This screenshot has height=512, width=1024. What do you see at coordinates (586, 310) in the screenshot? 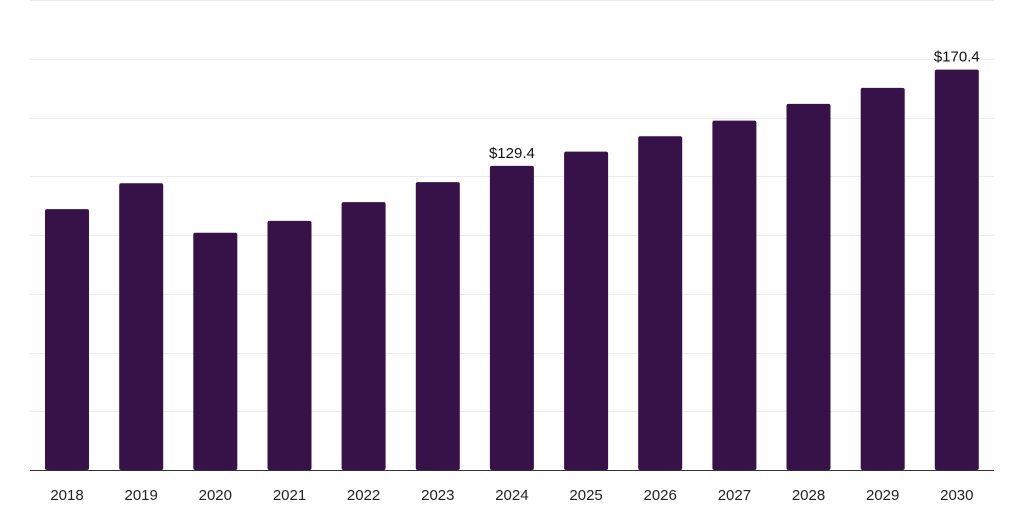
I see `bar-2025` at bounding box center [586, 310].